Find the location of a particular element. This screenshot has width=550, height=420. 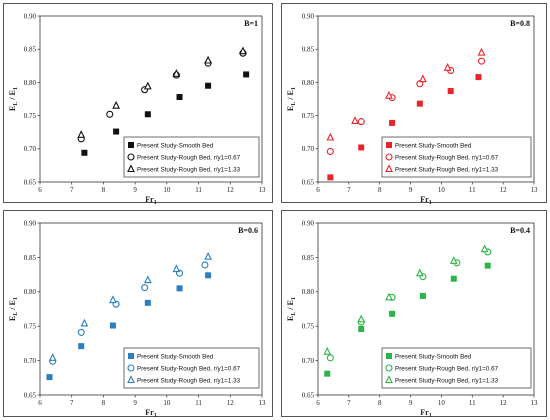

legend-marker-triangle is located at coordinates (389, 379).